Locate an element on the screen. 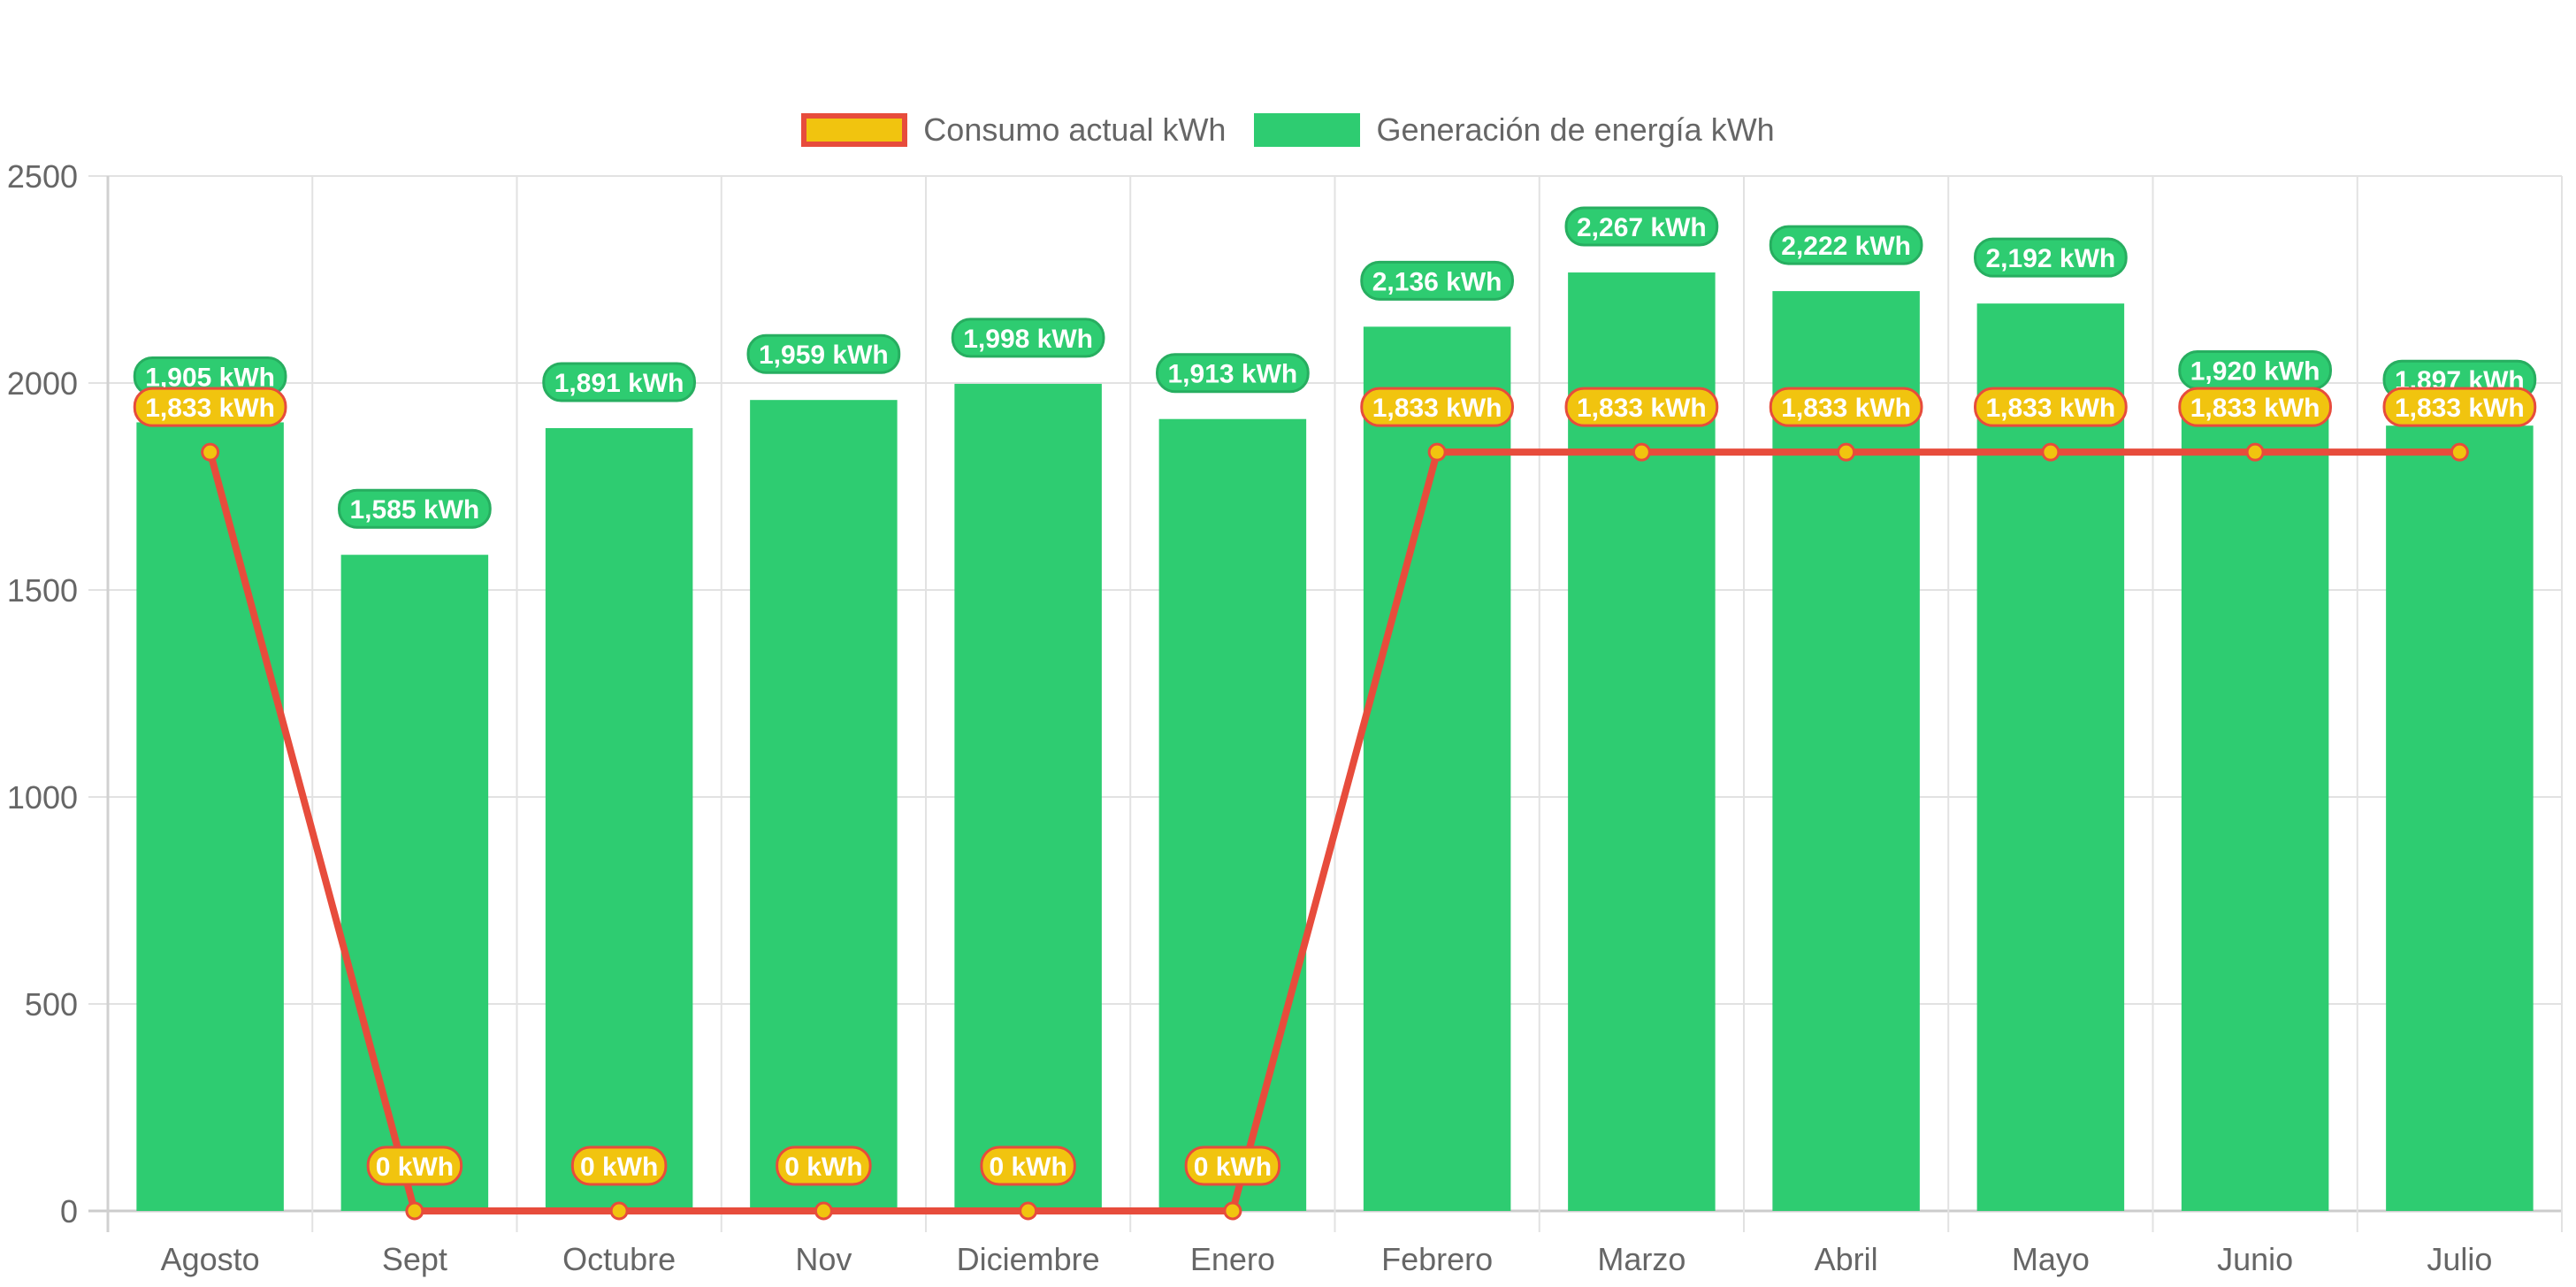 This screenshot has width=2576, height=1287. data-label-generacion: 1,585 kWh is located at coordinates (415, 508).